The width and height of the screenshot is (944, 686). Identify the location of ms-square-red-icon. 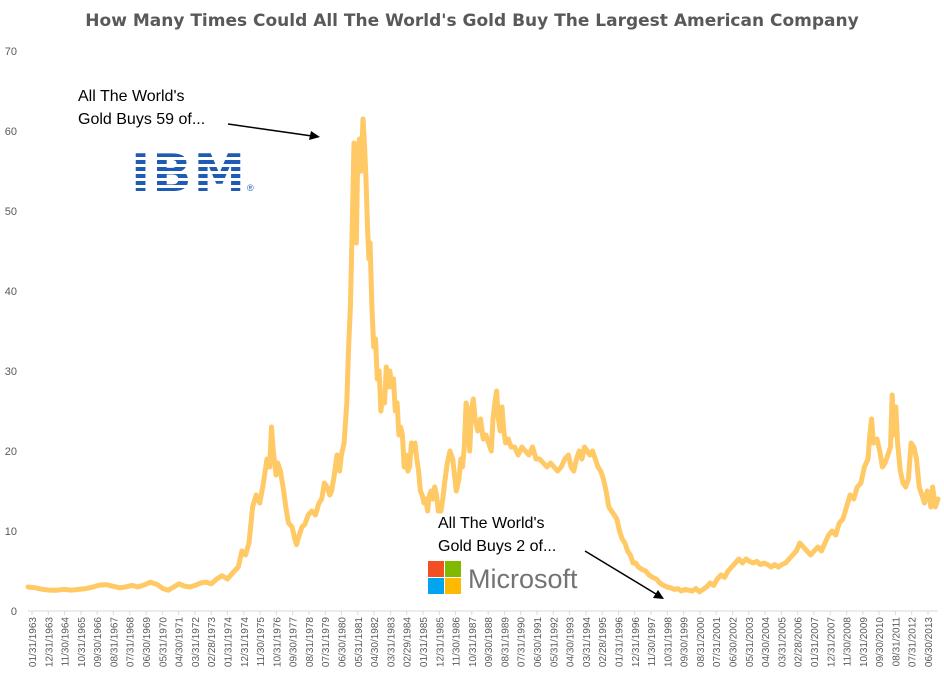
(436, 569).